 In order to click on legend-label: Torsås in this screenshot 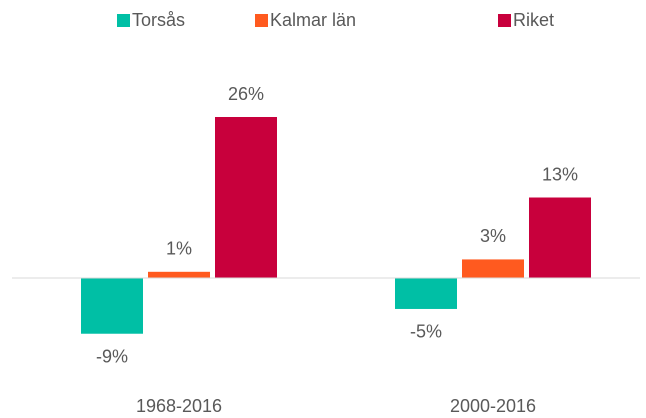, I will do `click(158, 20)`.